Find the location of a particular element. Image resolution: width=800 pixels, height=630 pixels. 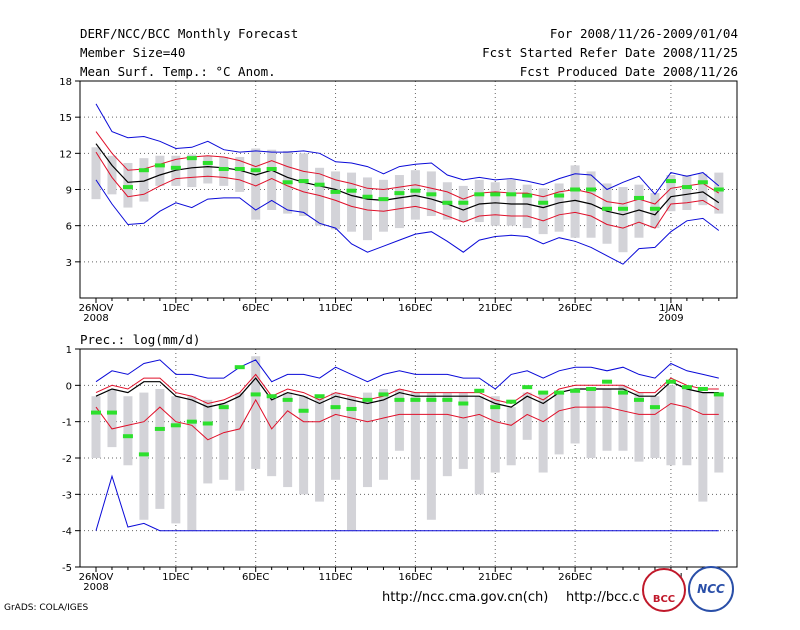

y-tick-label: 0 is located at coordinates (69, 386).